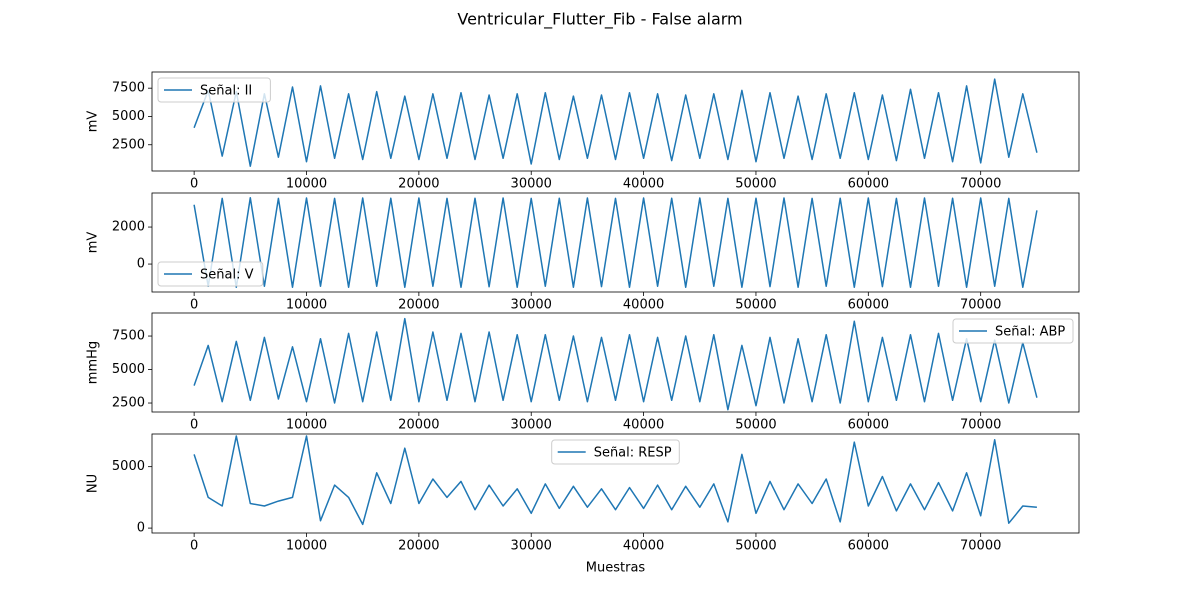 The image size is (1200, 600). I want to click on y-axis-label: mmHg, so click(93, 362).